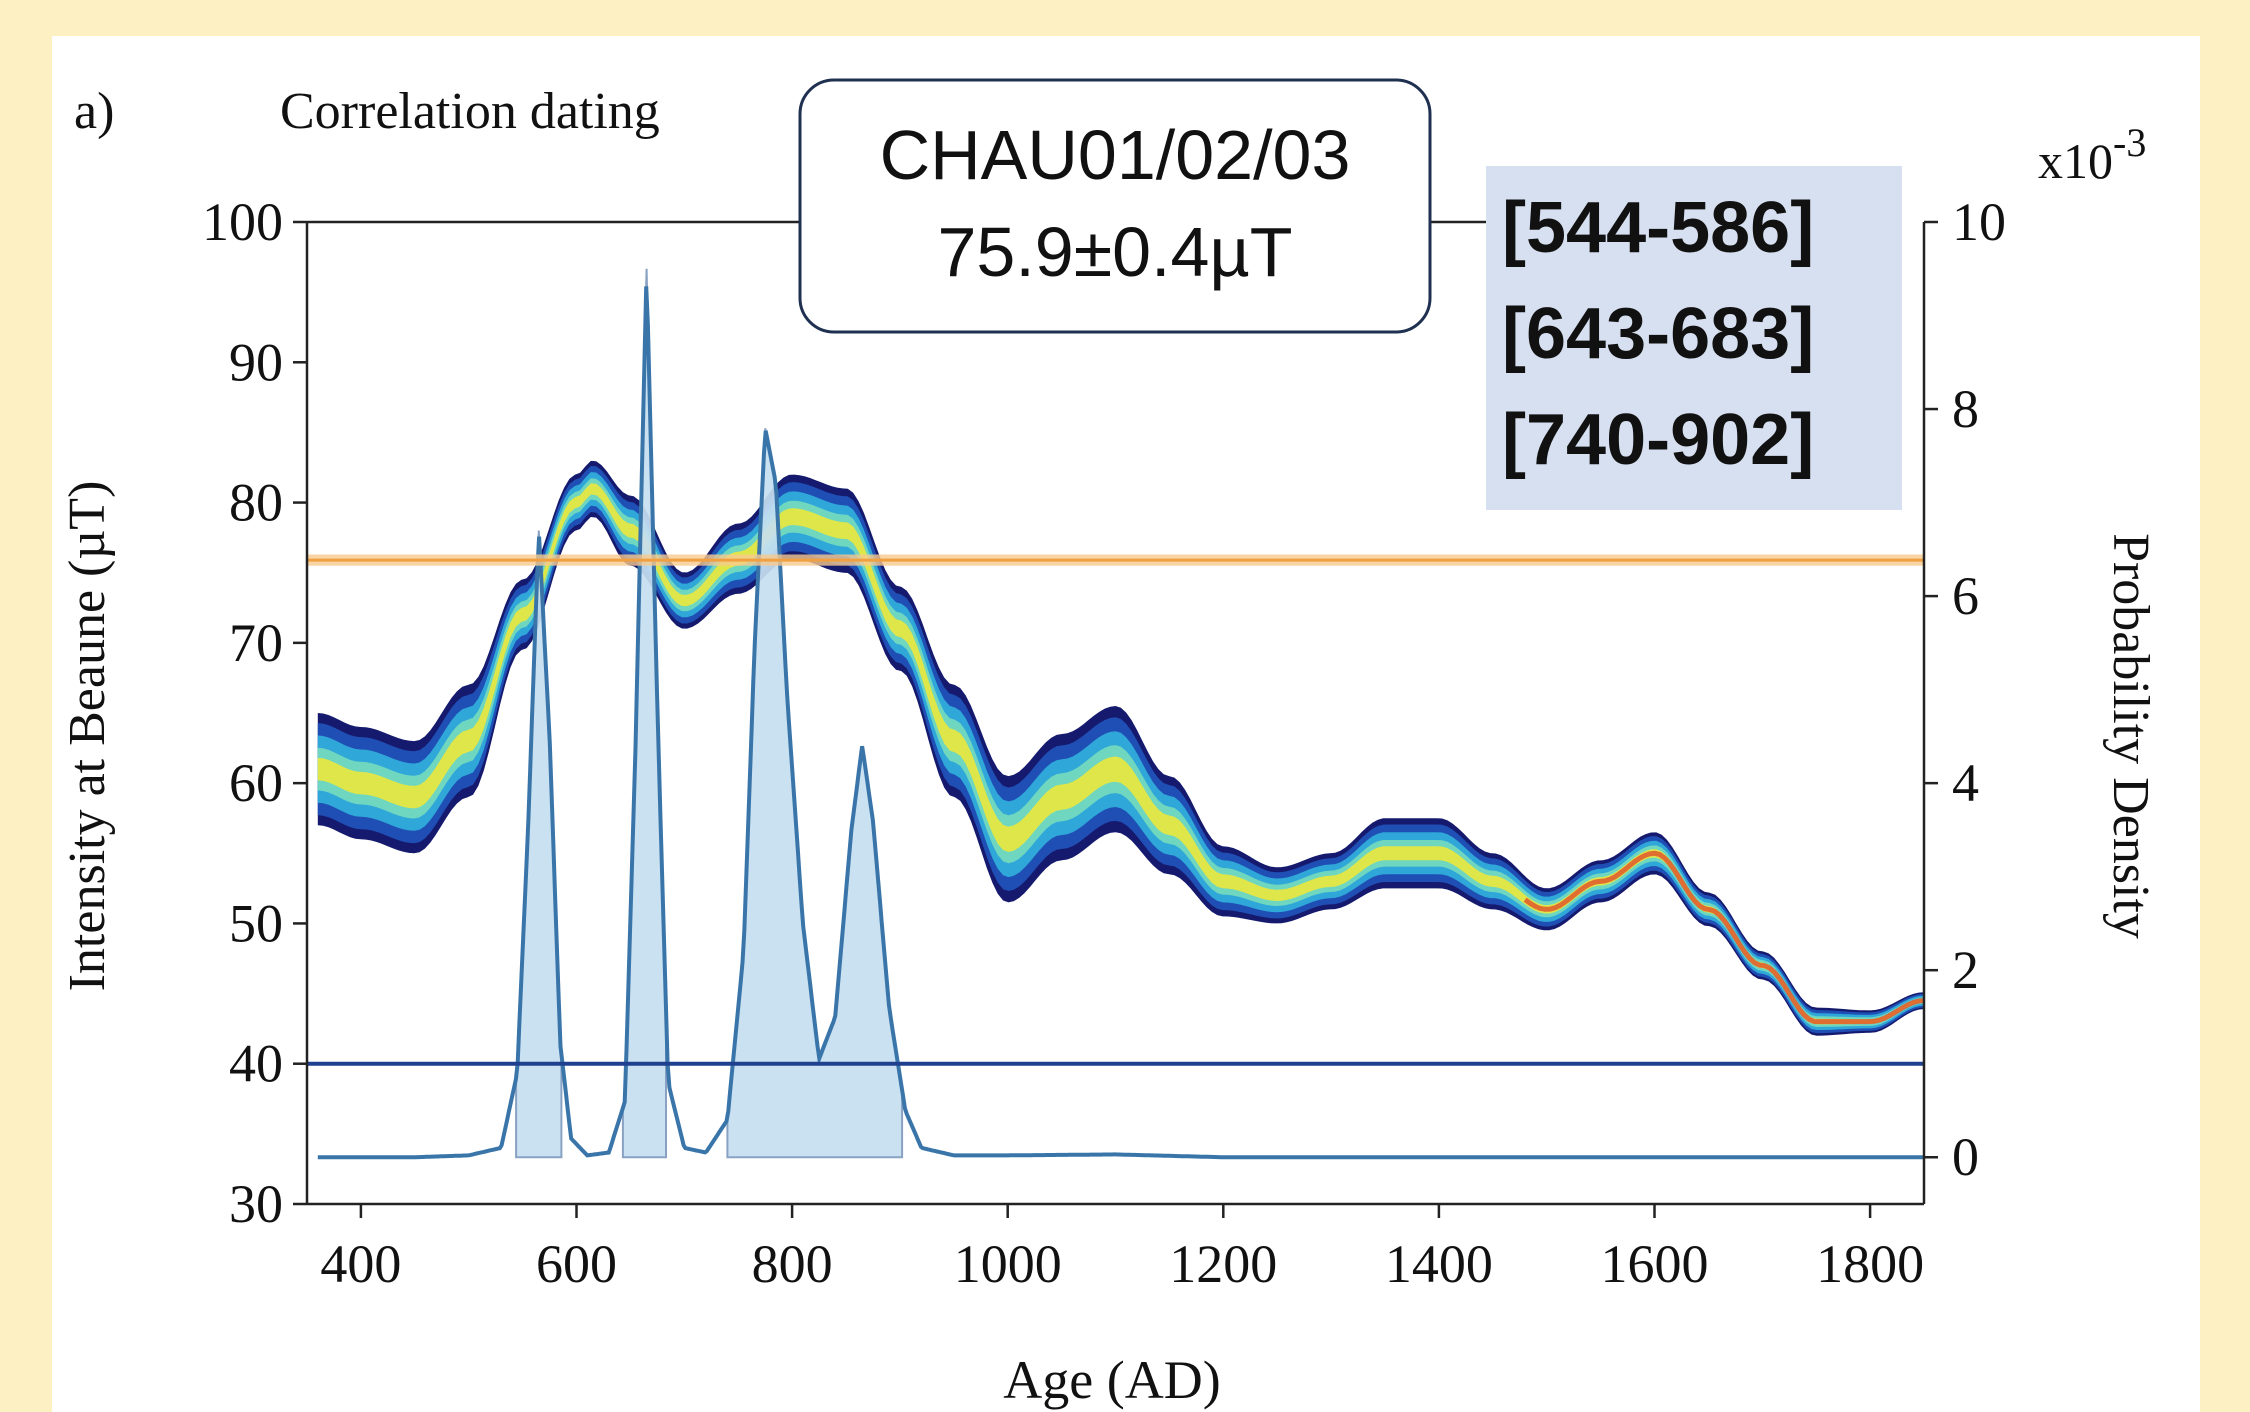 The height and width of the screenshot is (1412, 2250). Describe the element at coordinates (2092, 154) in the screenshot. I see `right-axis-multiplier: x10-3` at that location.